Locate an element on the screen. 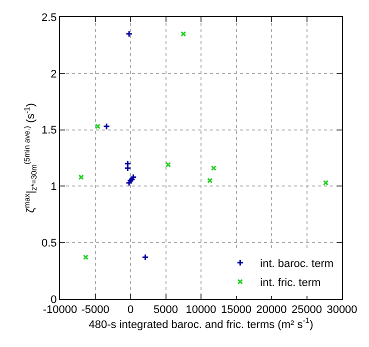 The width and height of the screenshot is (369, 347). x-tick-label: 10000 is located at coordinates (201, 310).